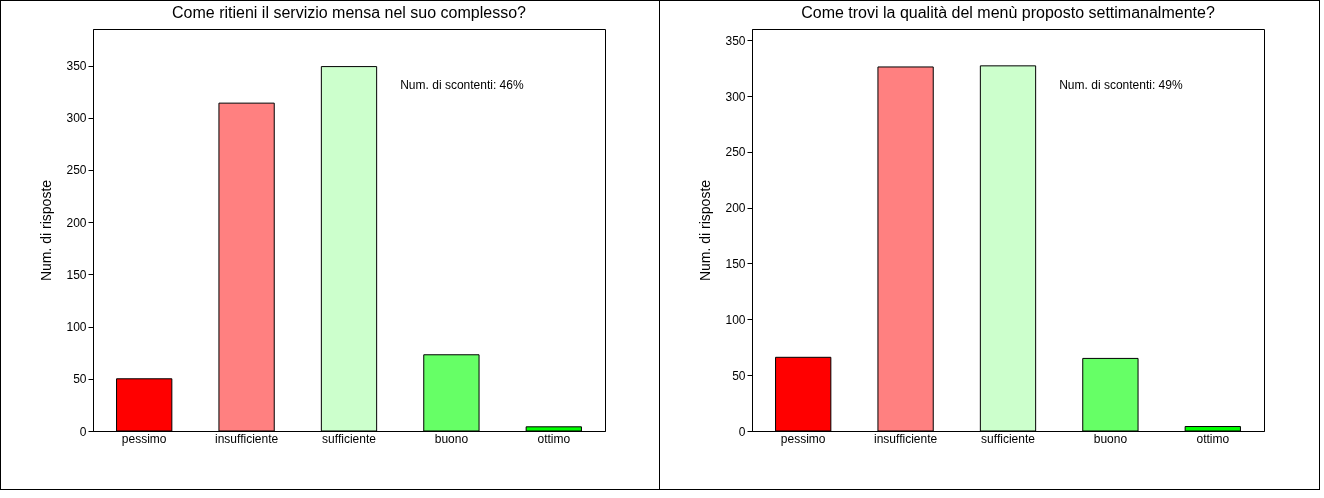  Describe the element at coordinates (349, 12) in the screenshot. I see `chart-title: Come ritieni il servizio mensa nel suo complesso?` at that location.